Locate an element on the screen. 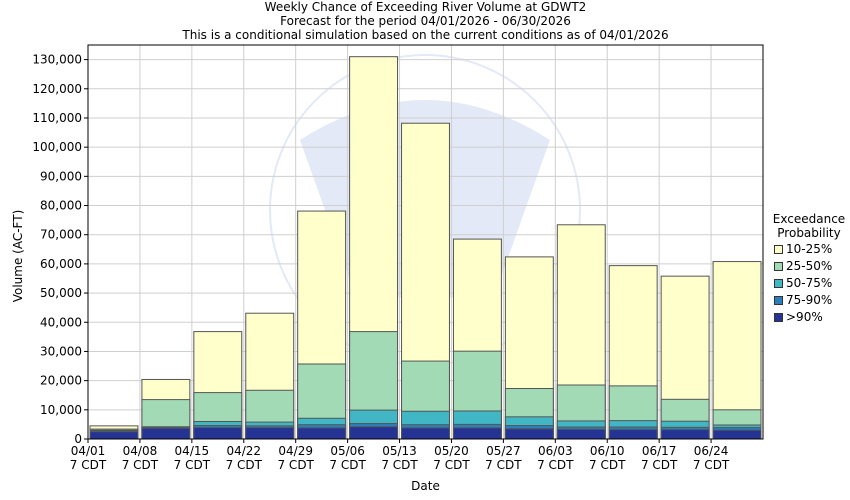 This screenshot has width=850, height=500. legend-label-75-90: 75-90% is located at coordinates (809, 300).